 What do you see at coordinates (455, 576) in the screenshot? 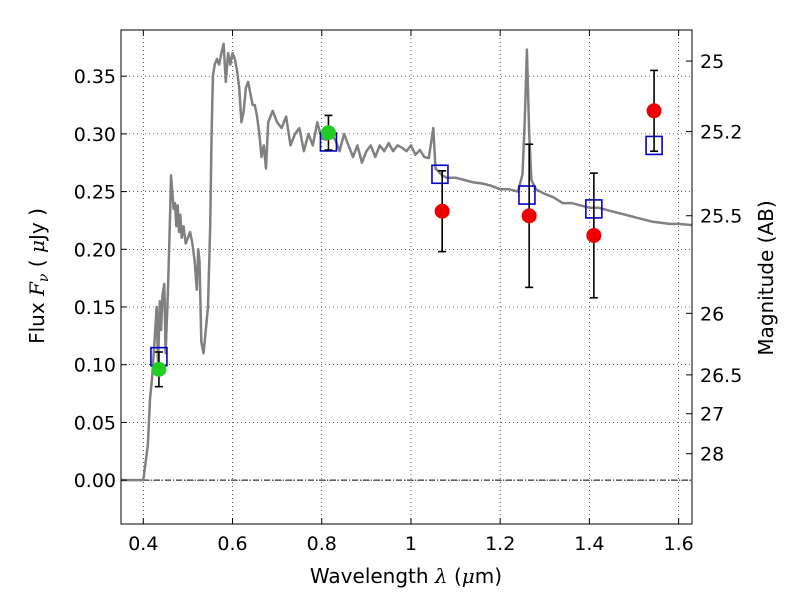
I see `x-axis-paren: (` at bounding box center [455, 576].